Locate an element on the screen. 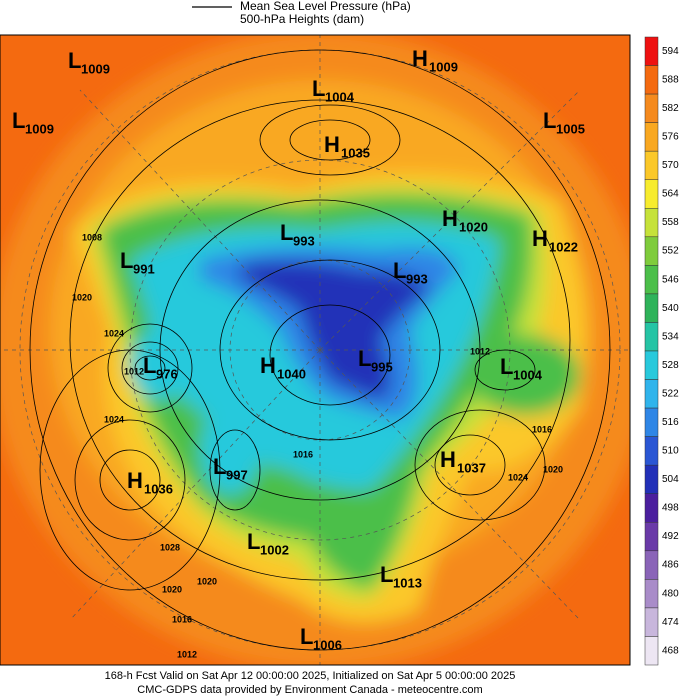 This screenshot has height=700, width=680. legend-fill-label: 500-hPa Heights (dam) is located at coordinates (302, 19).